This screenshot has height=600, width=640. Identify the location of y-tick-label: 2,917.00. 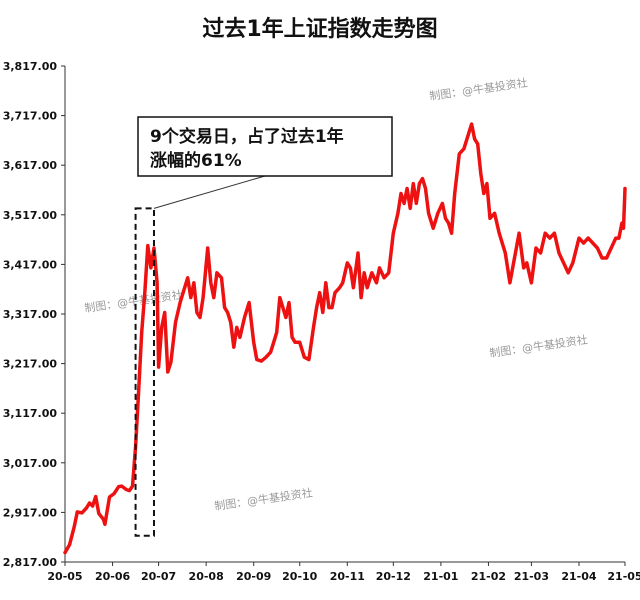
(30, 512).